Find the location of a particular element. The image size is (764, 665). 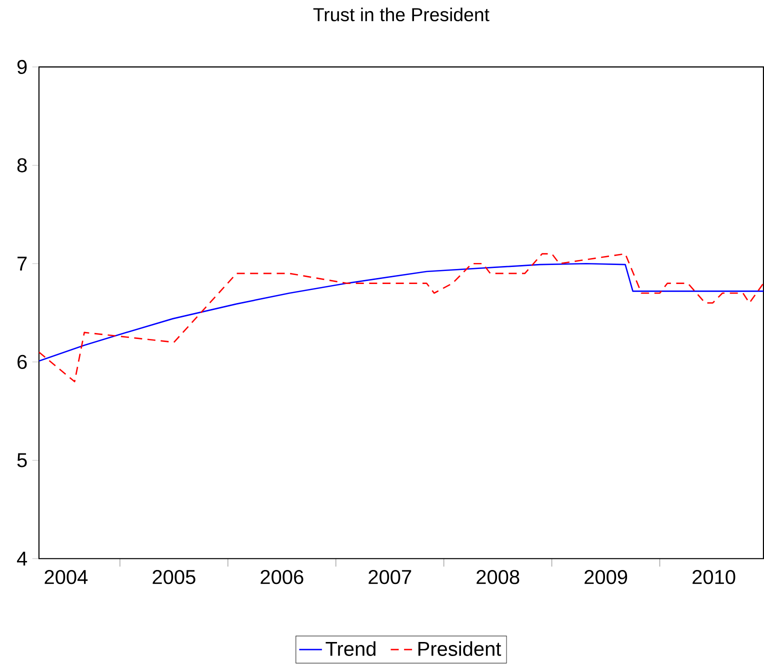

x-tick-label: 2006 is located at coordinates (282, 577).